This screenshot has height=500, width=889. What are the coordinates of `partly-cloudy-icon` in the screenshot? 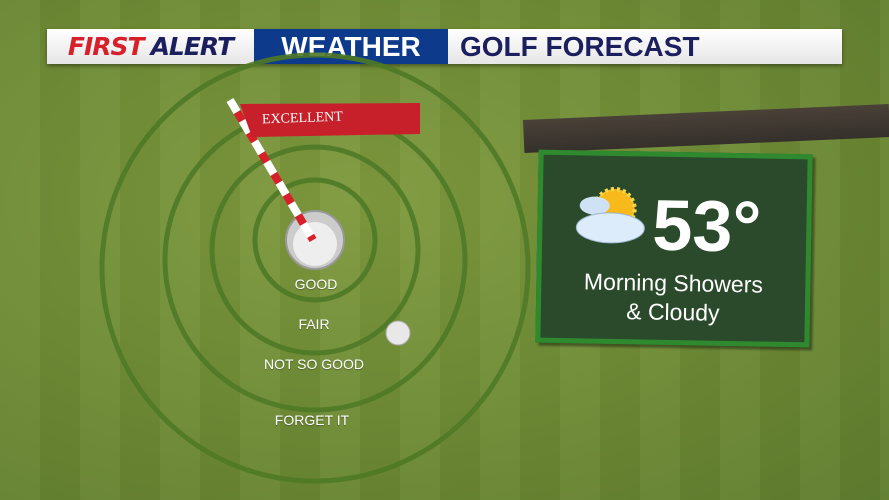 It's located at (610, 215).